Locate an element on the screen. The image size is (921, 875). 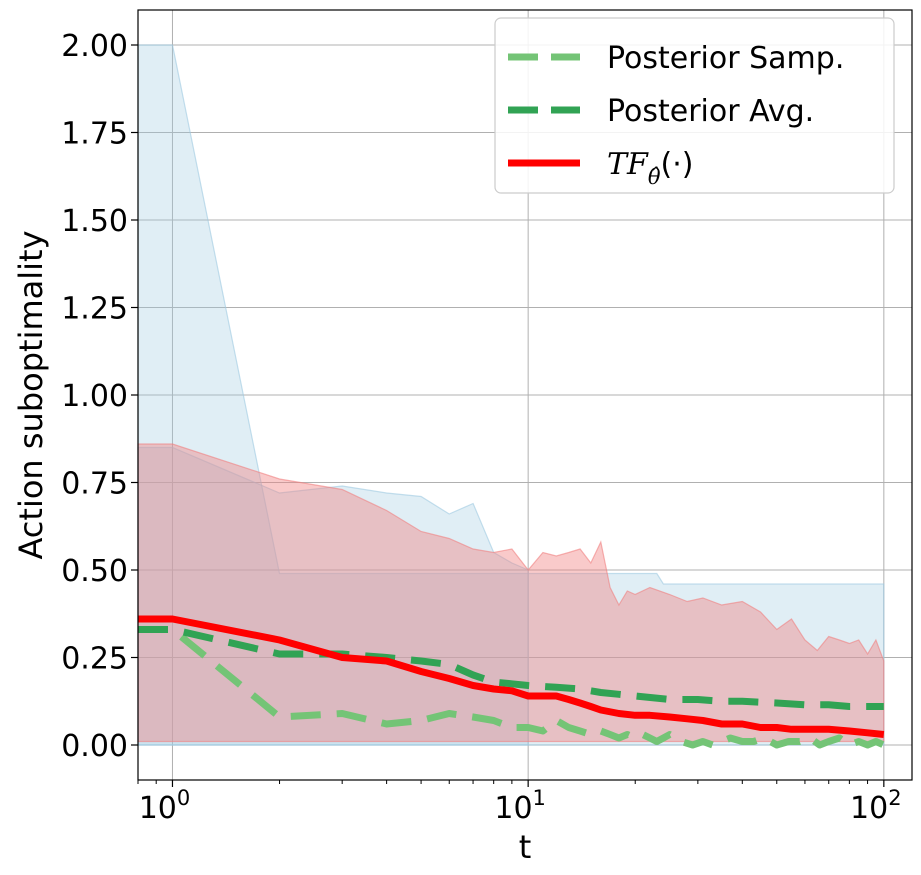
x-tick-label: 10² is located at coordinates (876, 806).